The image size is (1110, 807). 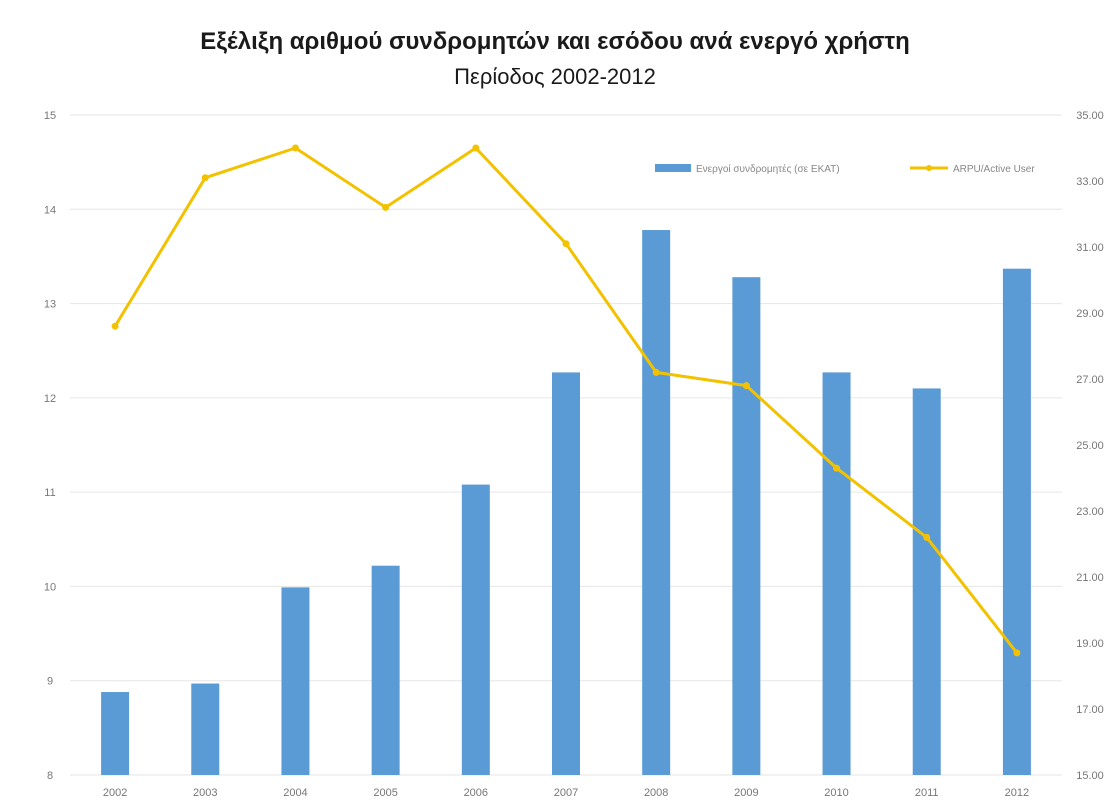 What do you see at coordinates (746, 793) in the screenshot?
I see `x-tick-label: 2009` at bounding box center [746, 793].